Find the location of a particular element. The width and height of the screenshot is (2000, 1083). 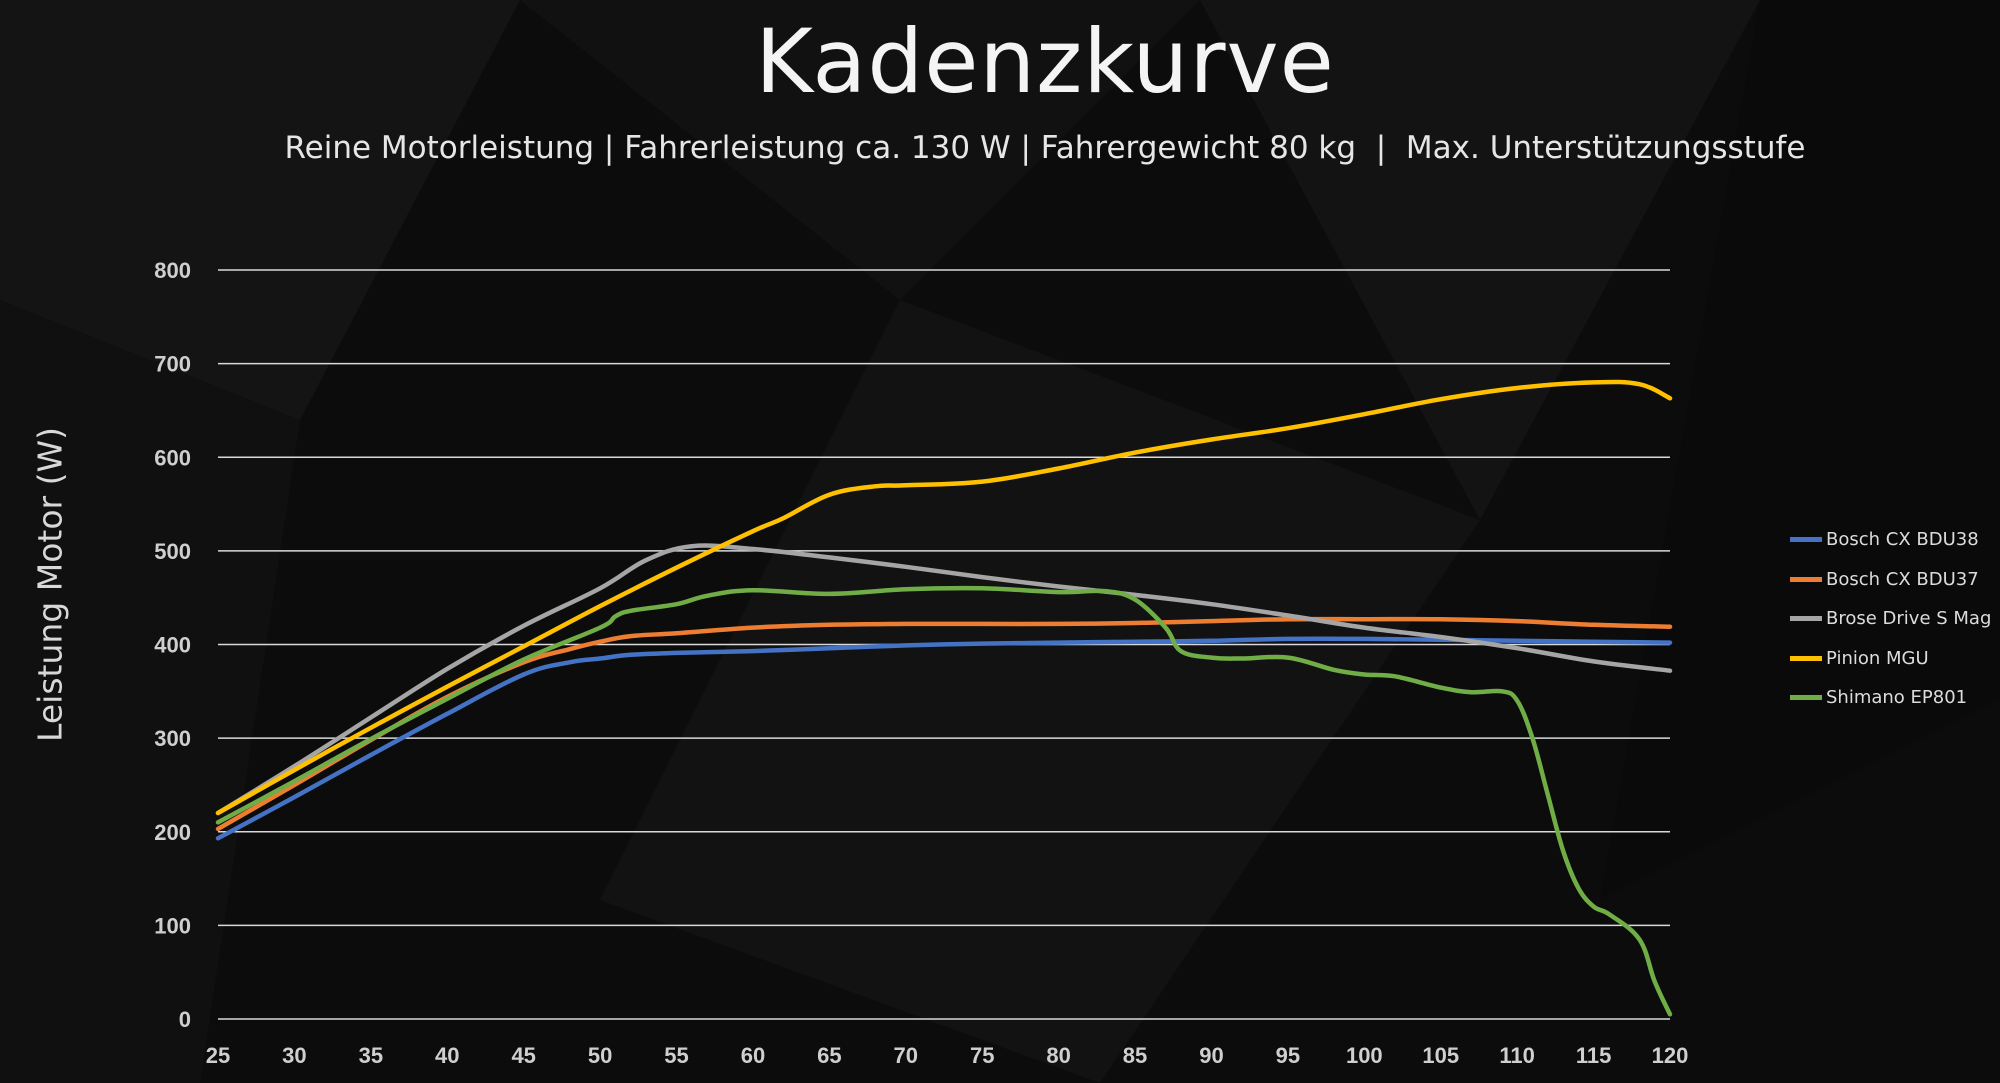

y-tick-label: 400 is located at coordinates (172, 645).